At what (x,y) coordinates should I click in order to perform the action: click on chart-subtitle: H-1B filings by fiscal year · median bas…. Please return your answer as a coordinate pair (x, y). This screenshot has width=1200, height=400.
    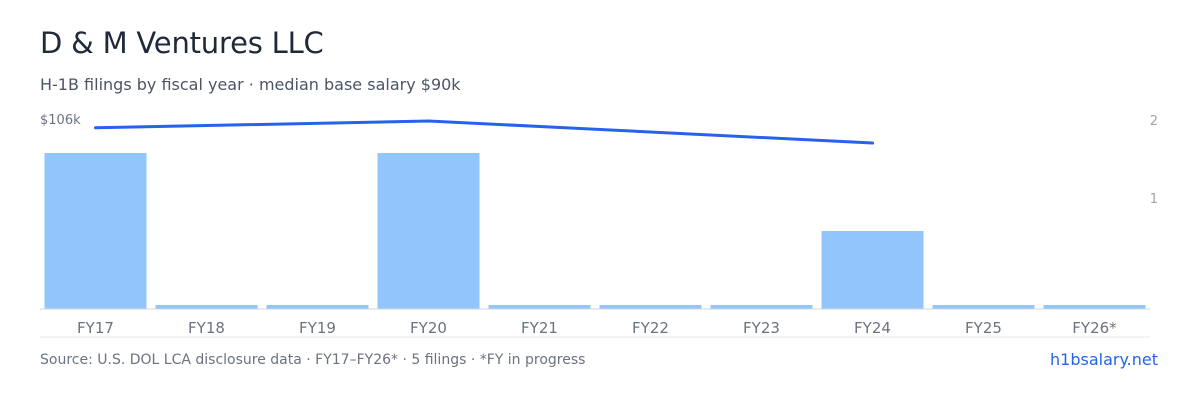
    Looking at the image, I should click on (250, 84).